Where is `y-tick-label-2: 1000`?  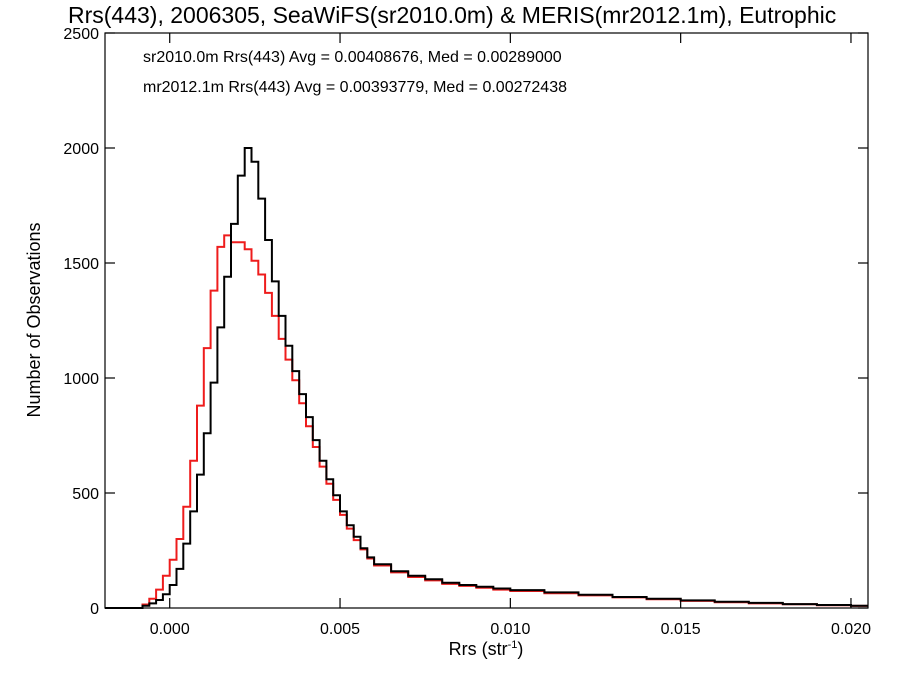
y-tick-label-2: 1000 is located at coordinates (81, 379).